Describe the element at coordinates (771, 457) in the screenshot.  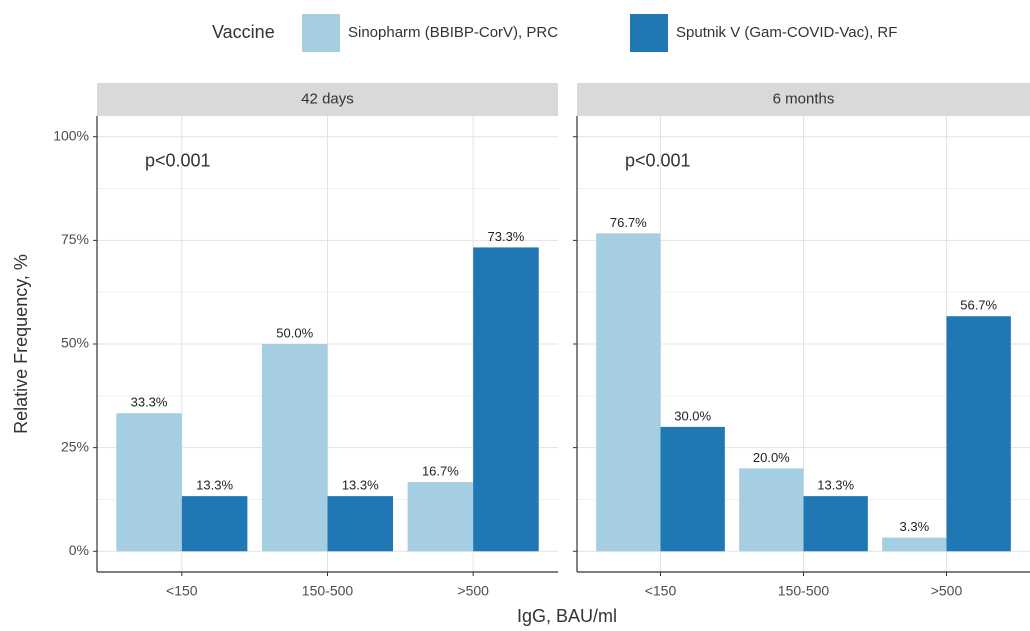
I see `value-label: 20.0%` at that location.